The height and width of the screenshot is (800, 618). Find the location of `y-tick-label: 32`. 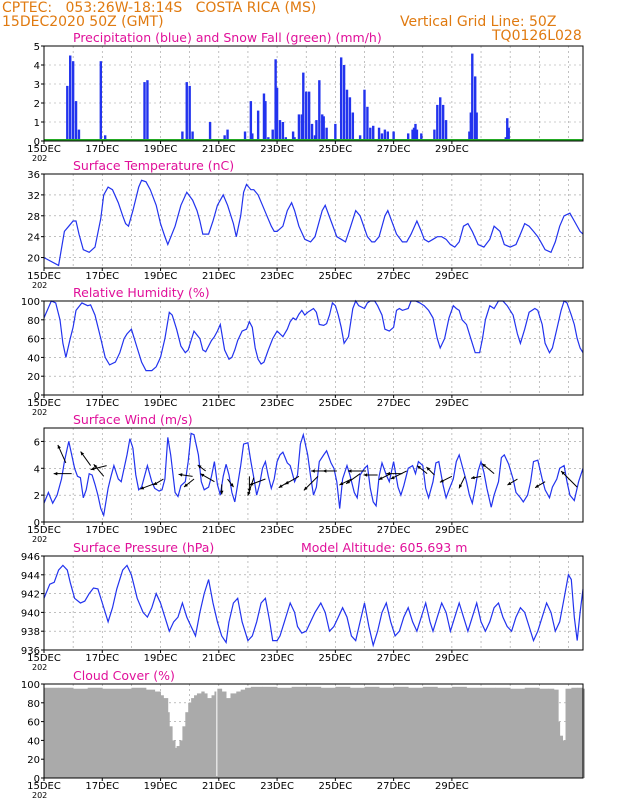

y-tick-label: 32 is located at coordinates (33, 196).